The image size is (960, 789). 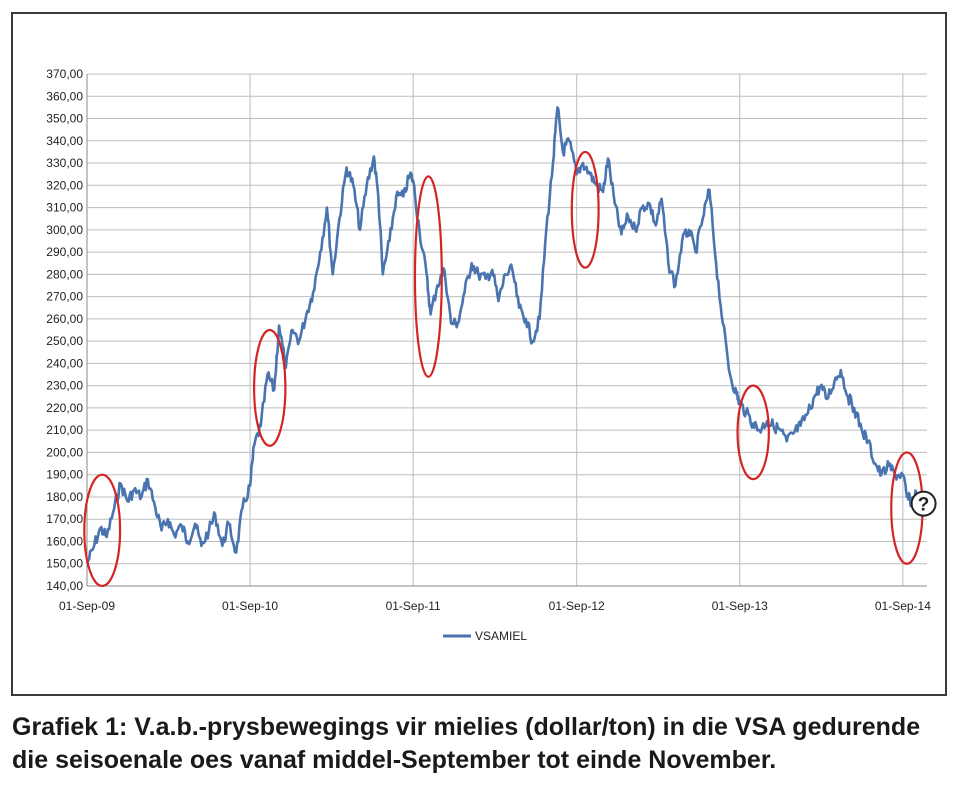 What do you see at coordinates (64, 141) in the screenshot?
I see `y-tick-label: 340,00` at bounding box center [64, 141].